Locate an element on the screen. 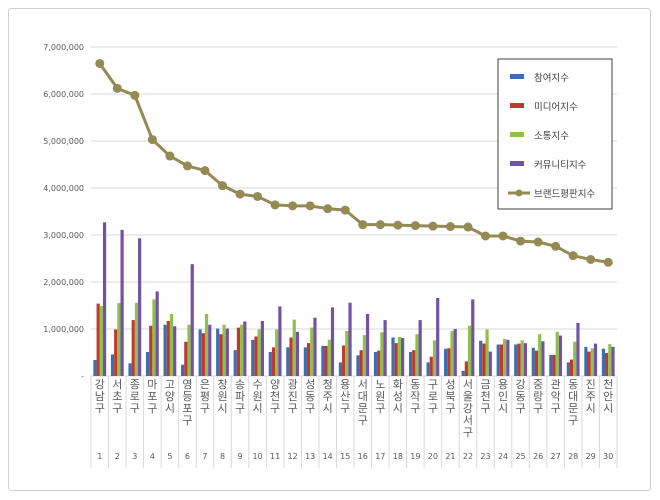 This screenshot has width=660, height=500. category-label-char: 로 is located at coordinates (433, 396).